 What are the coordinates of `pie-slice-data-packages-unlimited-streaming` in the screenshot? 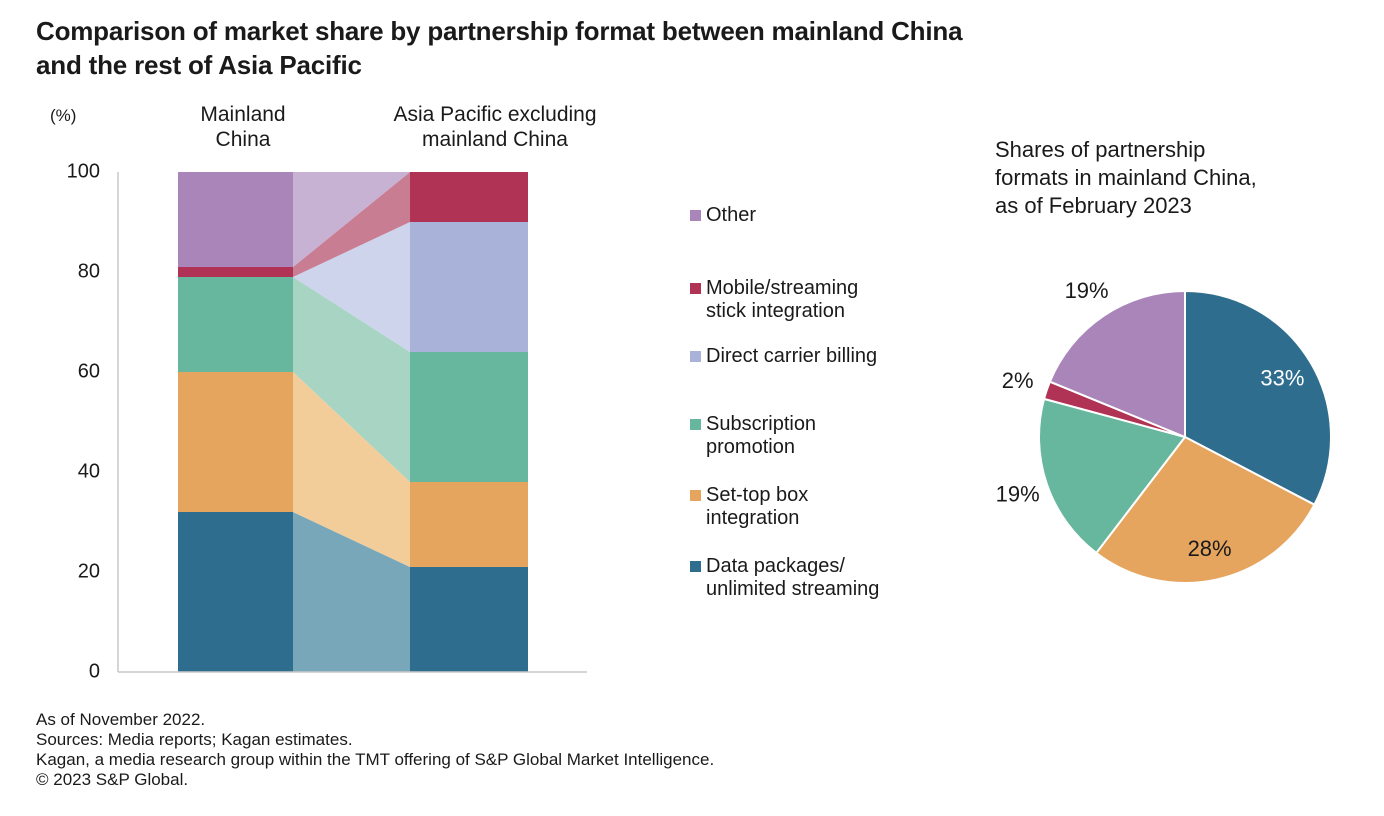 It's located at (1258, 398).